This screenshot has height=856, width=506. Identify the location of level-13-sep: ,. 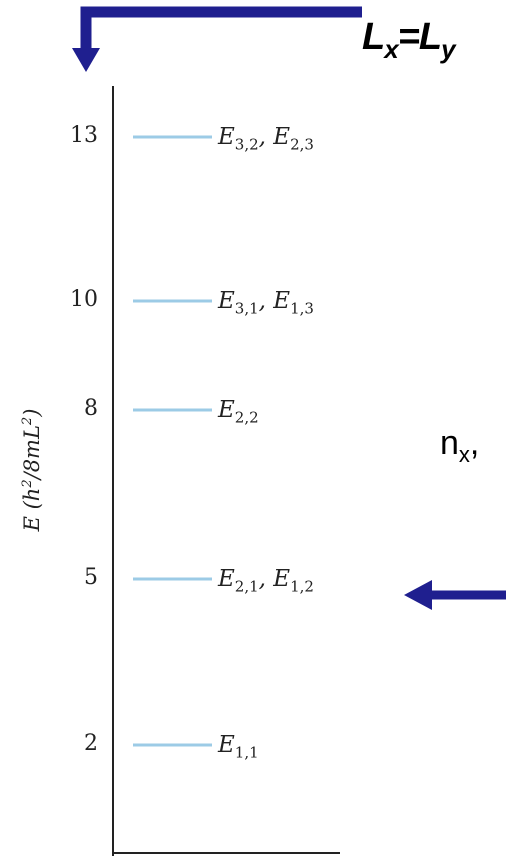
(266, 137).